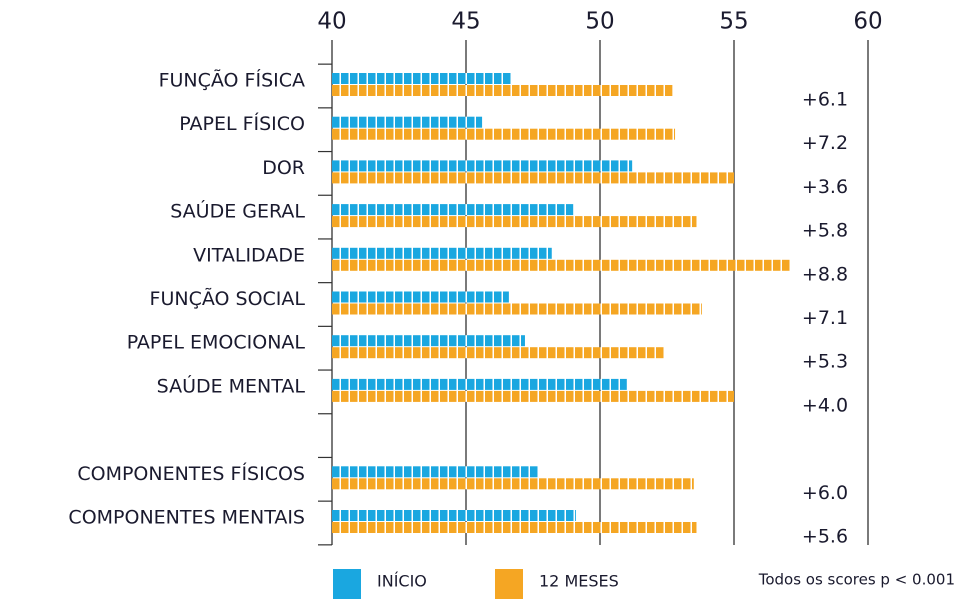 This screenshot has height=601, width=959. I want to click on x-tick-label: 60, so click(867, 22).